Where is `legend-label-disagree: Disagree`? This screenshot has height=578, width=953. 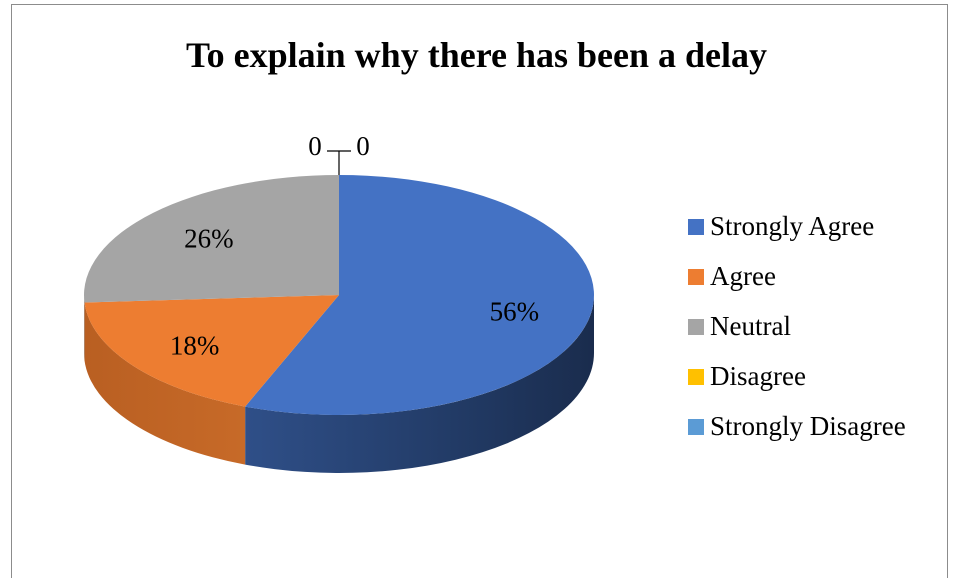 legend-label-disagree: Disagree is located at coordinates (758, 376).